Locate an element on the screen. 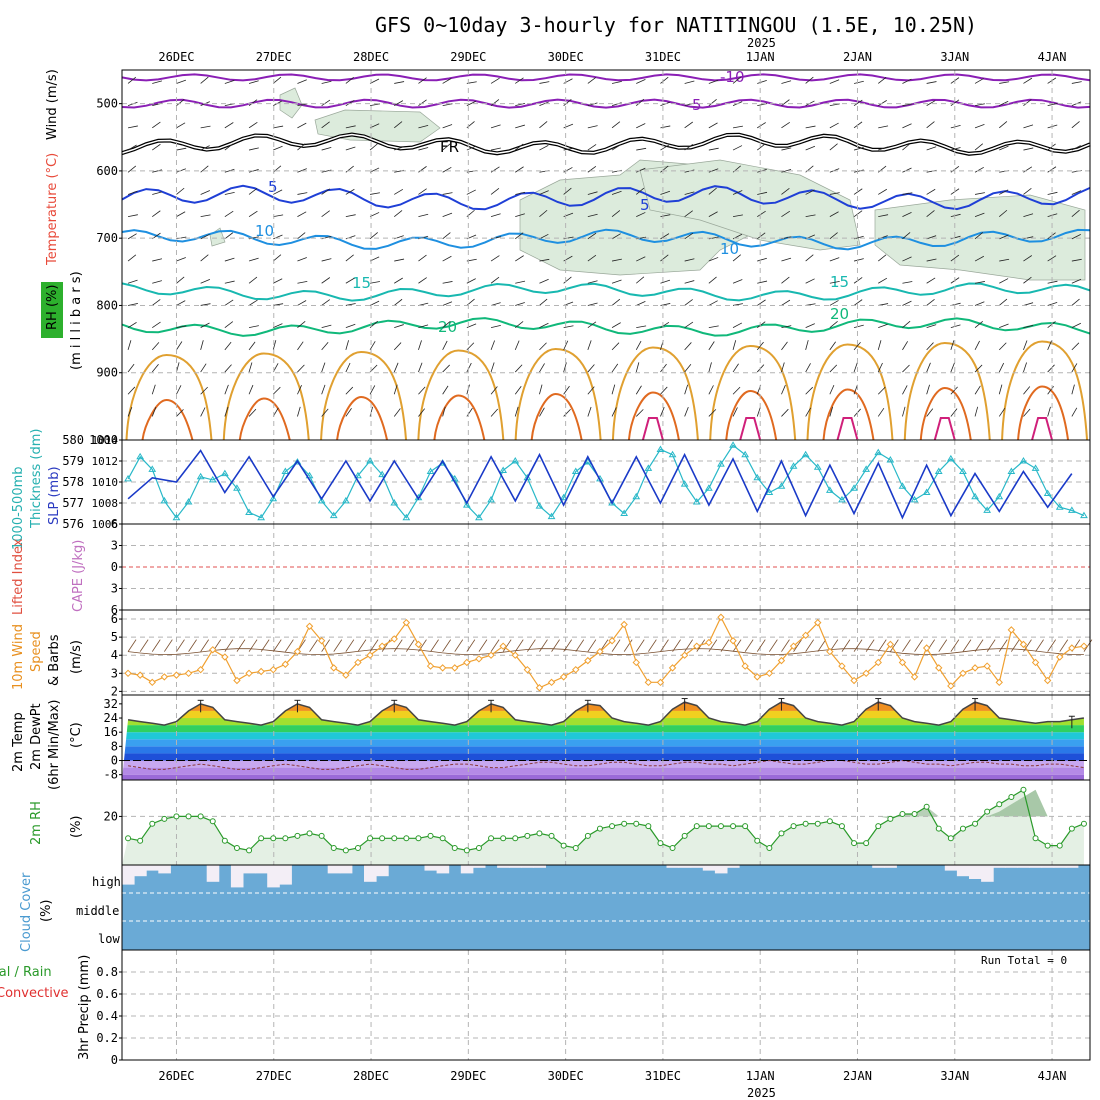 The width and height of the screenshot is (1100, 1100). isotherm-freezing-outer is located at coordinates (606, 144).